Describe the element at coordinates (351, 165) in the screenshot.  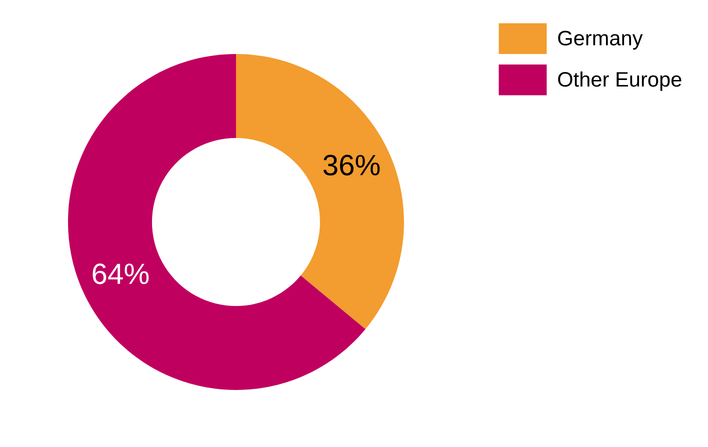
I see `data-label: 36%` at that location.